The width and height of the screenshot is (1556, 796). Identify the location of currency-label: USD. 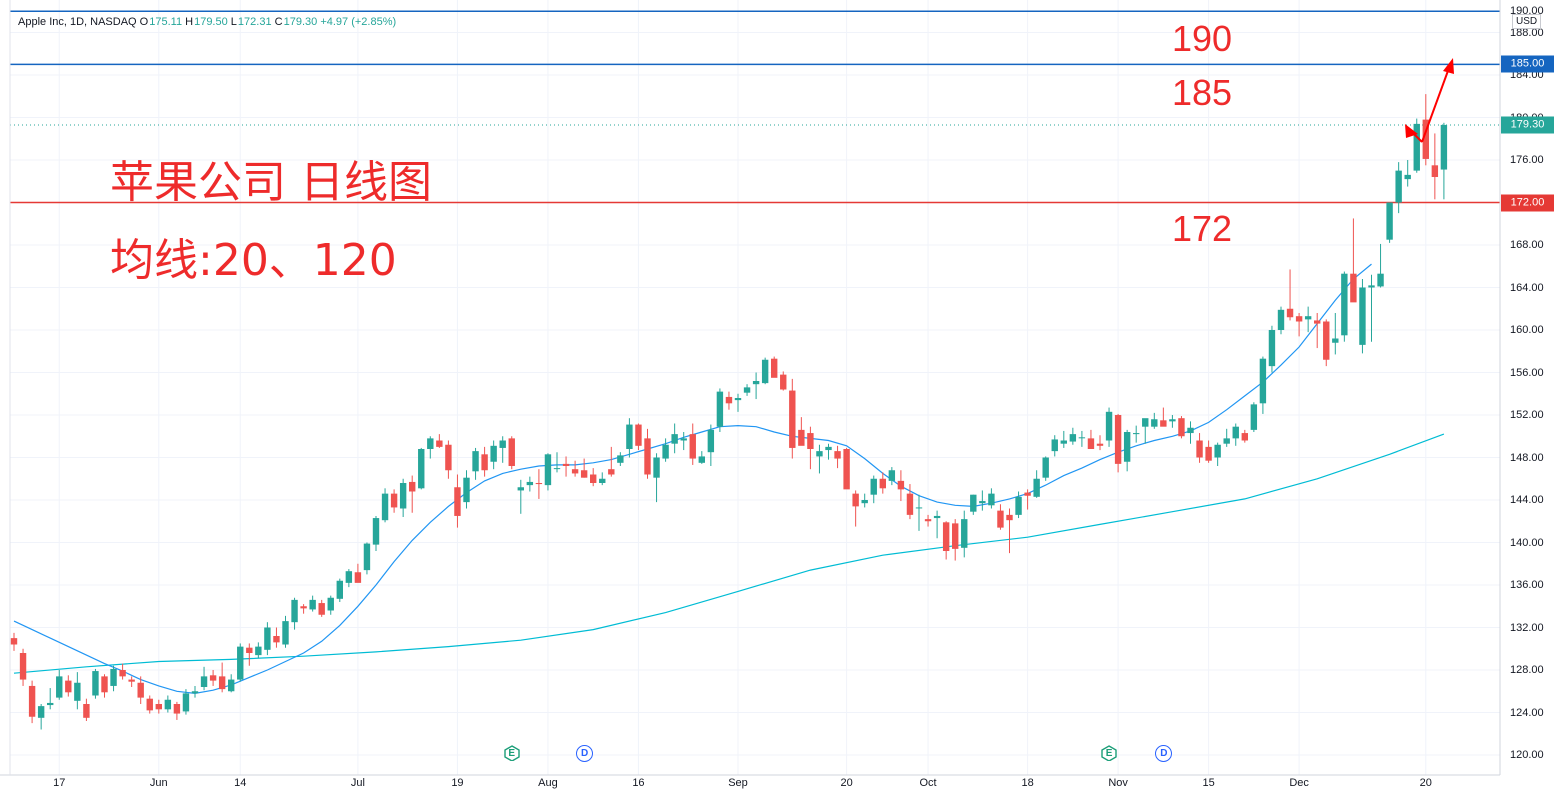
(1527, 21).